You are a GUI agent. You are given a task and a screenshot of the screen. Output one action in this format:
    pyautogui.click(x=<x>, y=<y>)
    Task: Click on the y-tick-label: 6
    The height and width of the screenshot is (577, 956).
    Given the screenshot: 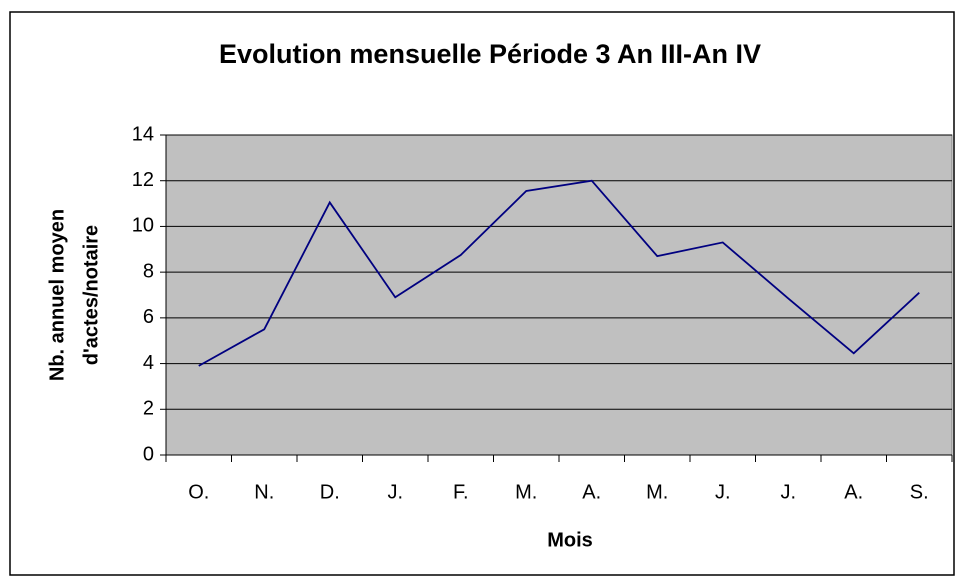 What is the action you would take?
    pyautogui.click(x=148, y=317)
    